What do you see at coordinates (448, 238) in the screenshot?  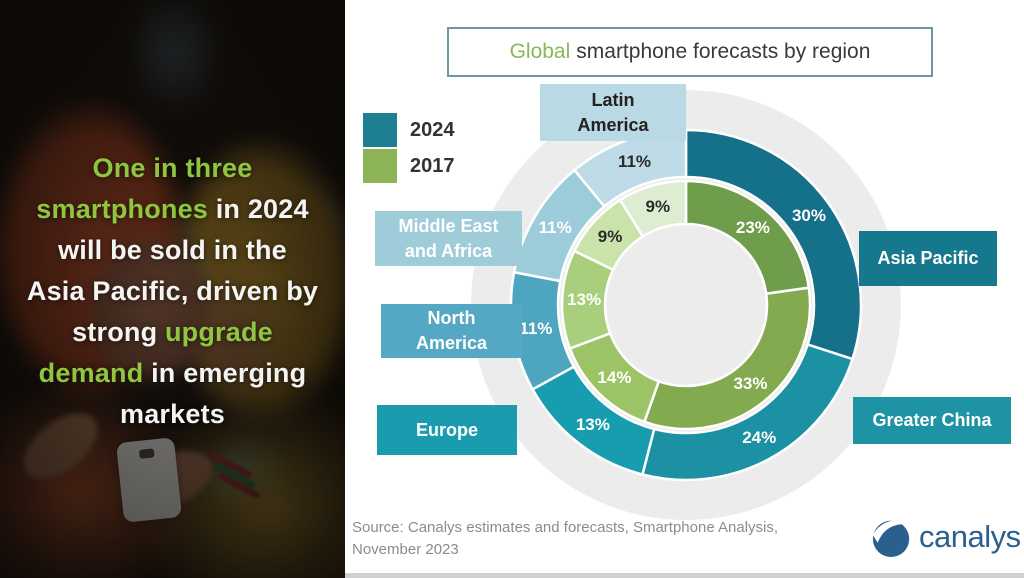 I see `region-label-middle-east-and-africa: Middle East and Africa` at bounding box center [448, 238].